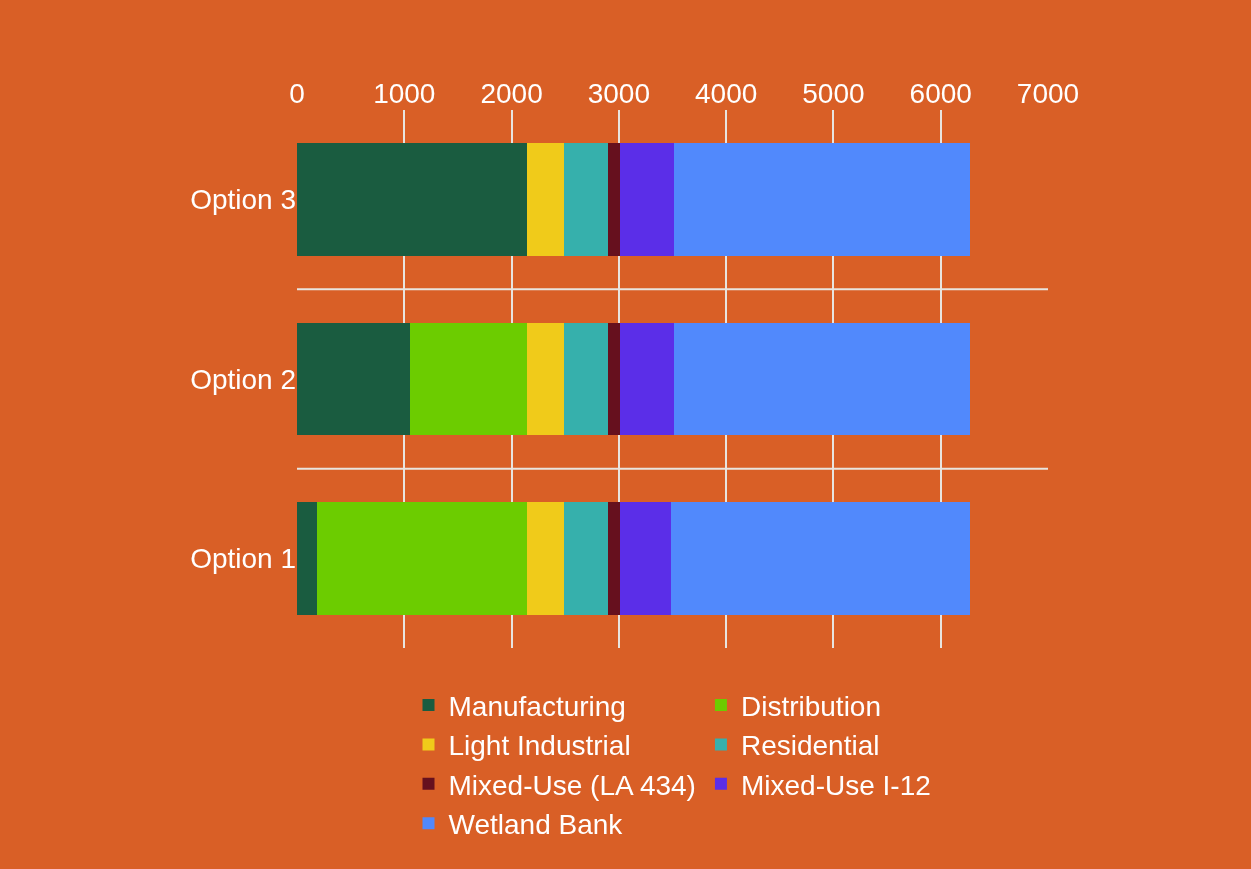  What do you see at coordinates (297, 94) in the screenshot?
I see `x-tick-label: 0` at bounding box center [297, 94].